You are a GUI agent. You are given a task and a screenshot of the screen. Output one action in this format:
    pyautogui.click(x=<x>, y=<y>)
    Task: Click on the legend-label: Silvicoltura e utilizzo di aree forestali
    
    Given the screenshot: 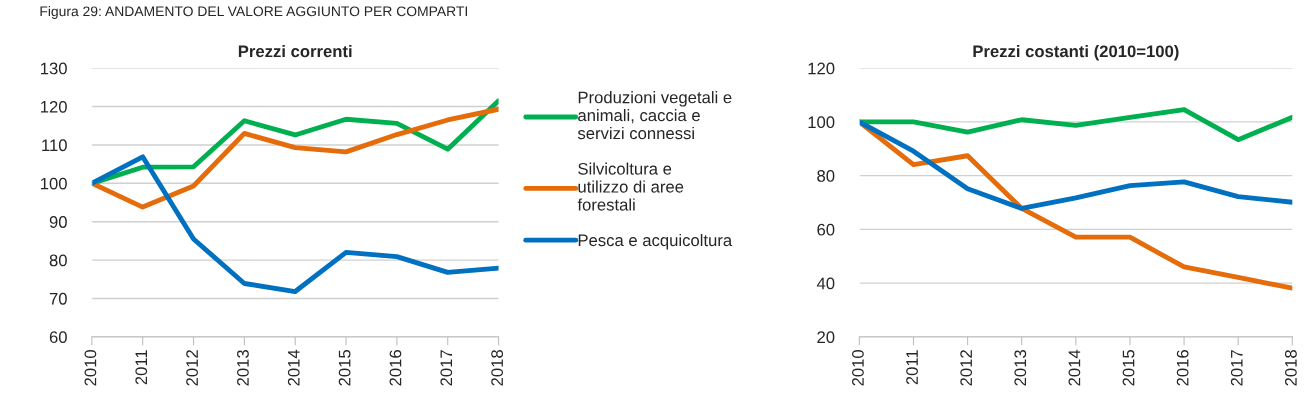 What is the action you would take?
    pyautogui.click(x=630, y=186)
    